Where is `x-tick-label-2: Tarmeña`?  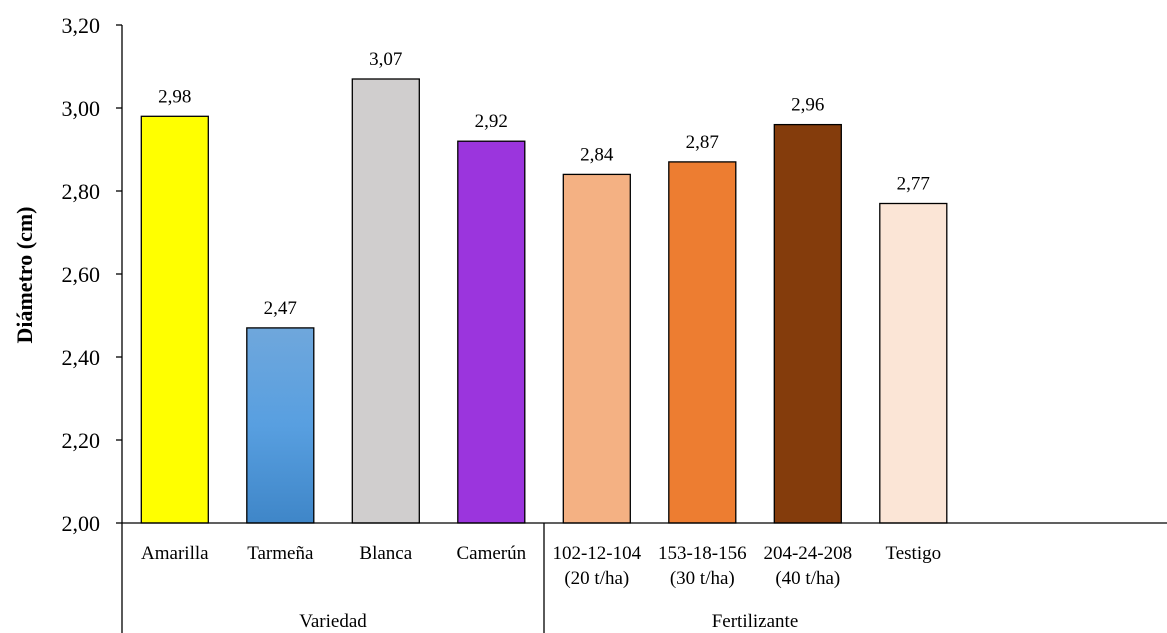
x-tick-label-2: Tarmeña is located at coordinates (280, 553).